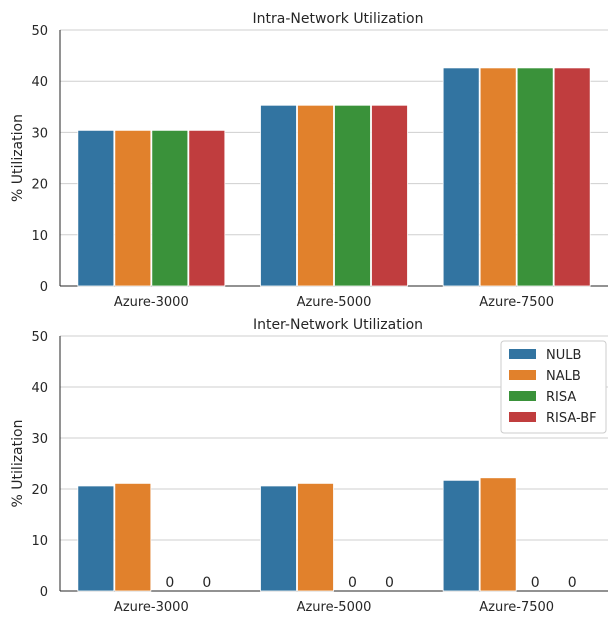 This screenshot has width=615, height=619. What do you see at coordinates (522, 396) in the screenshot?
I see `legend-swatch-risa` at bounding box center [522, 396].